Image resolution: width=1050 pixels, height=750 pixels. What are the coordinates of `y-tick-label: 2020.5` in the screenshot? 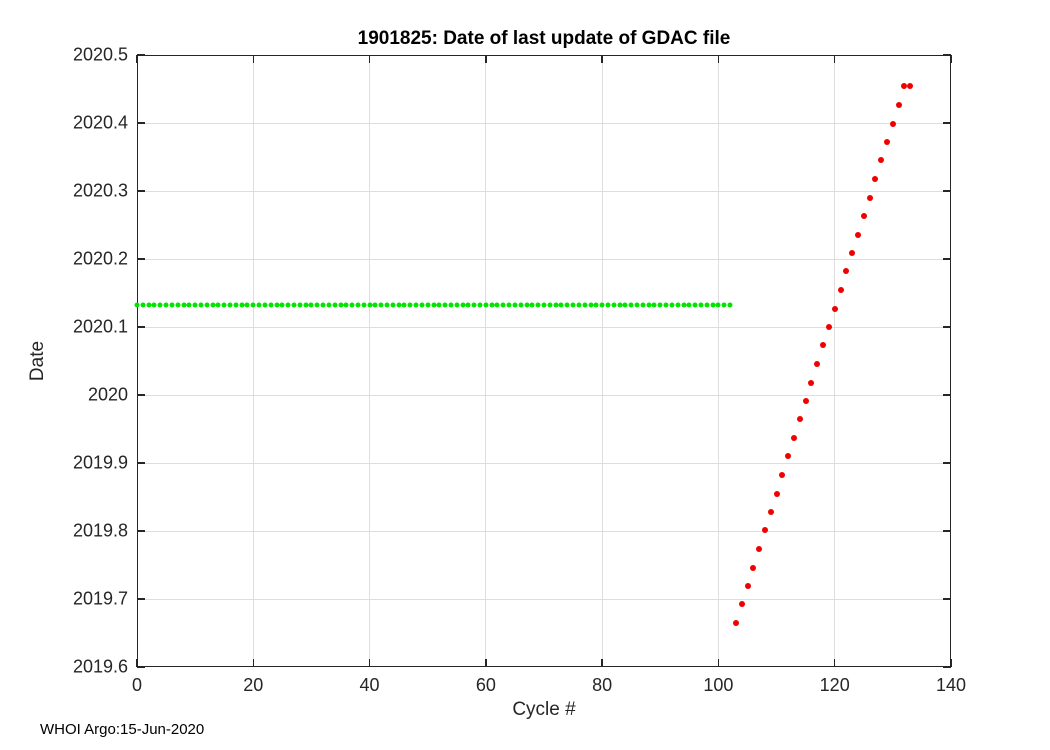 It's located at (100, 54).